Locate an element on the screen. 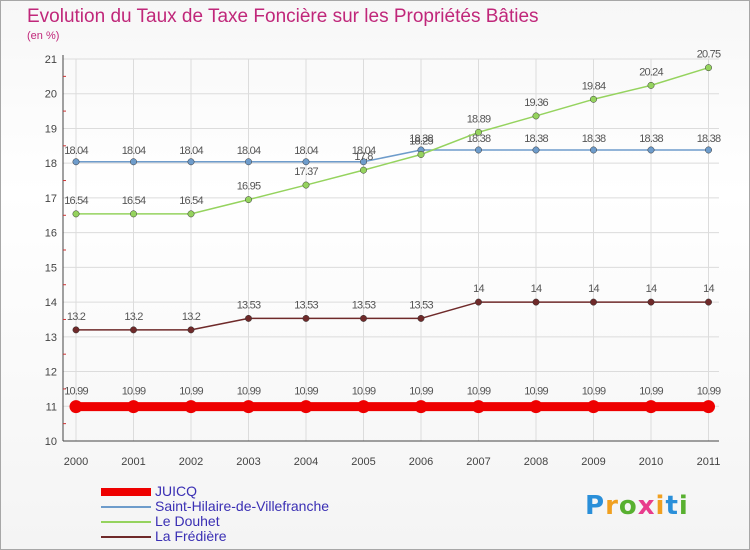 This screenshot has height=550, width=750. x-tick-label: 2003 is located at coordinates (248, 462).